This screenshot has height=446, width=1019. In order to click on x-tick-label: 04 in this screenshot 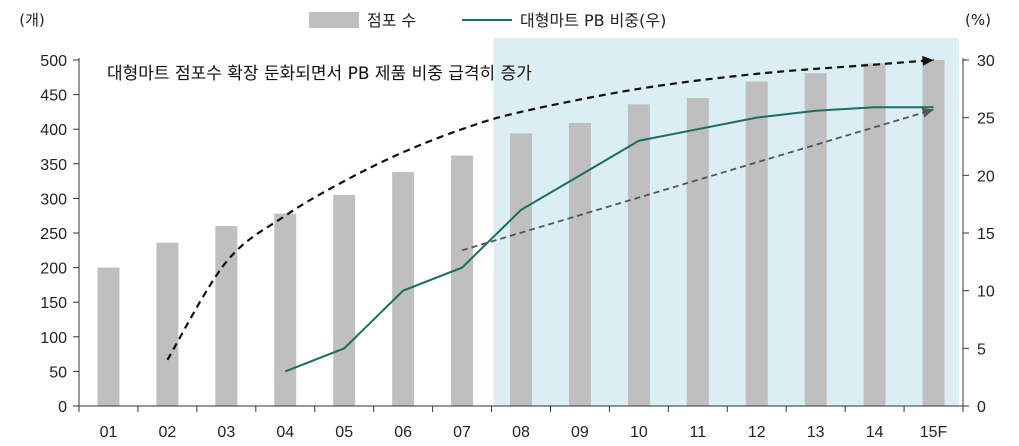, I will do `click(285, 432)`.